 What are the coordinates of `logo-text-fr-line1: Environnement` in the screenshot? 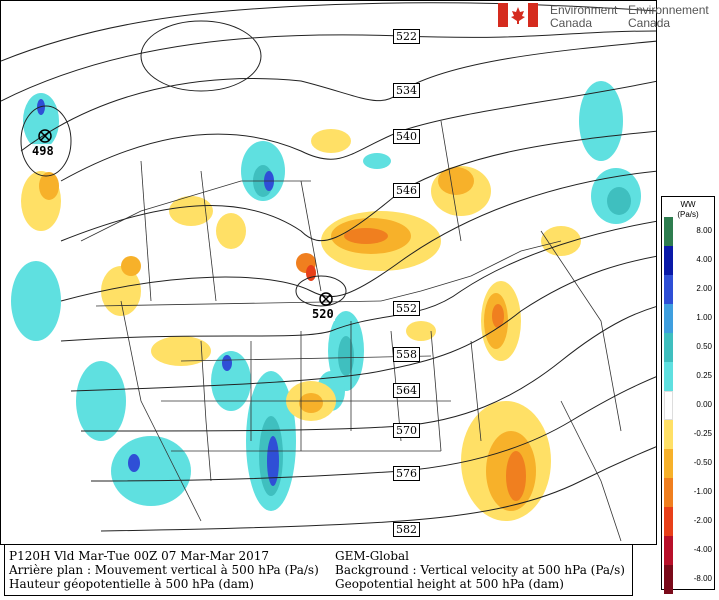 It's located at (668, 10).